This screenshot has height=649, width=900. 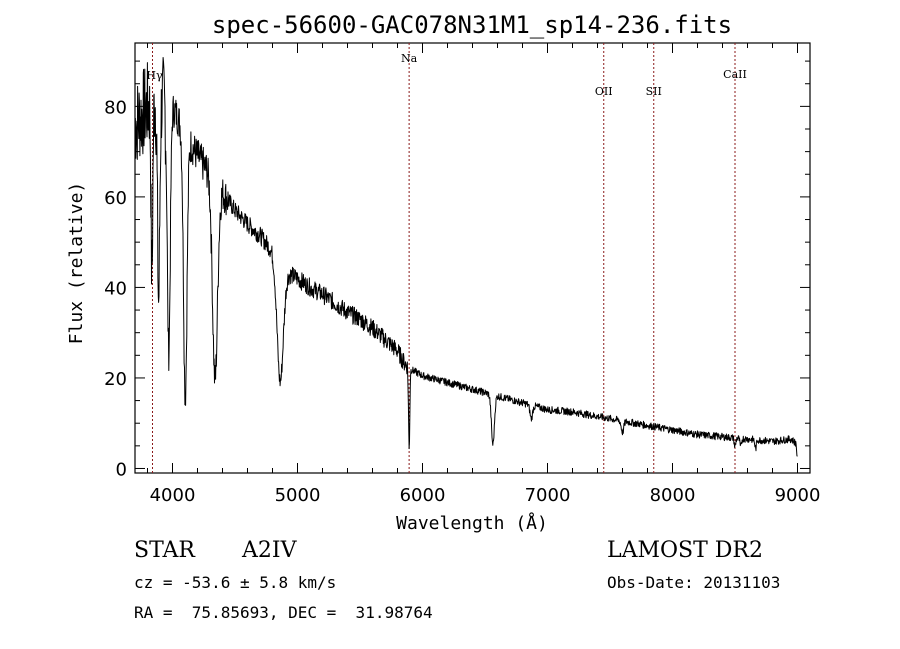 I want to click on line-marker-label: Na, so click(x=409, y=58).